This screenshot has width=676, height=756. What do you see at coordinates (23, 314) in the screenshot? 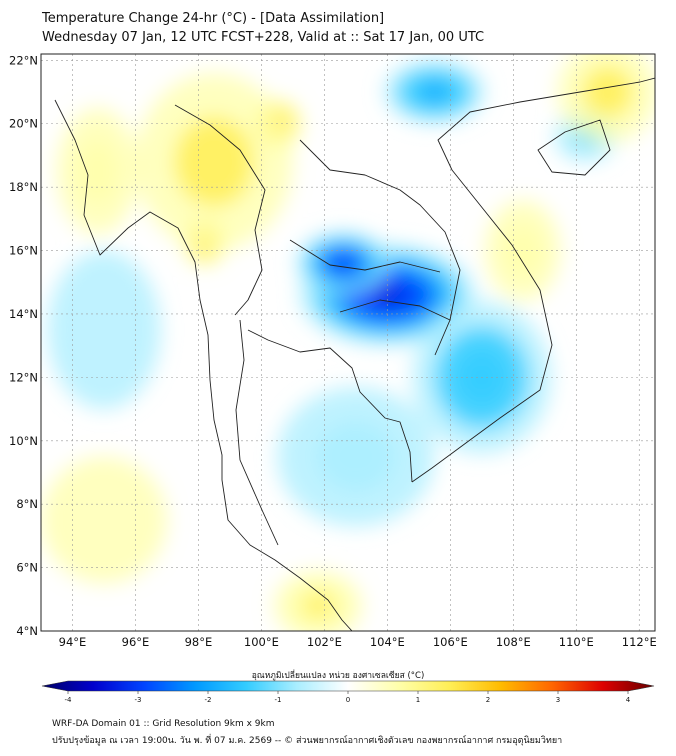
I see `latitude-tick-label: 14°N` at bounding box center [23, 314].